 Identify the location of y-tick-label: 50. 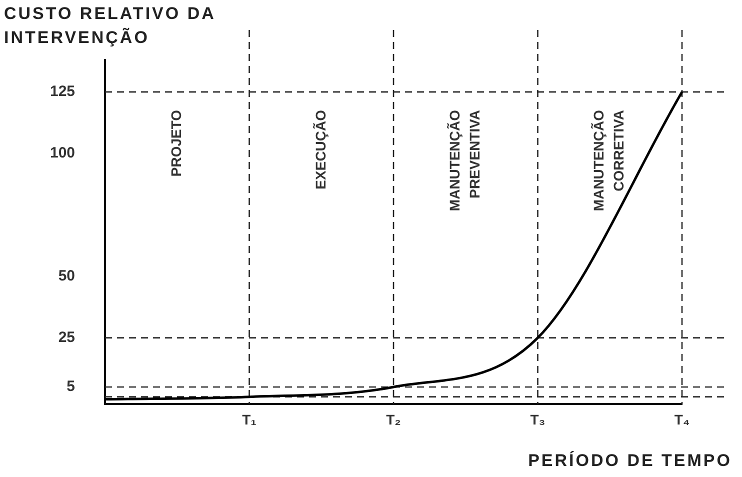
(67, 275).